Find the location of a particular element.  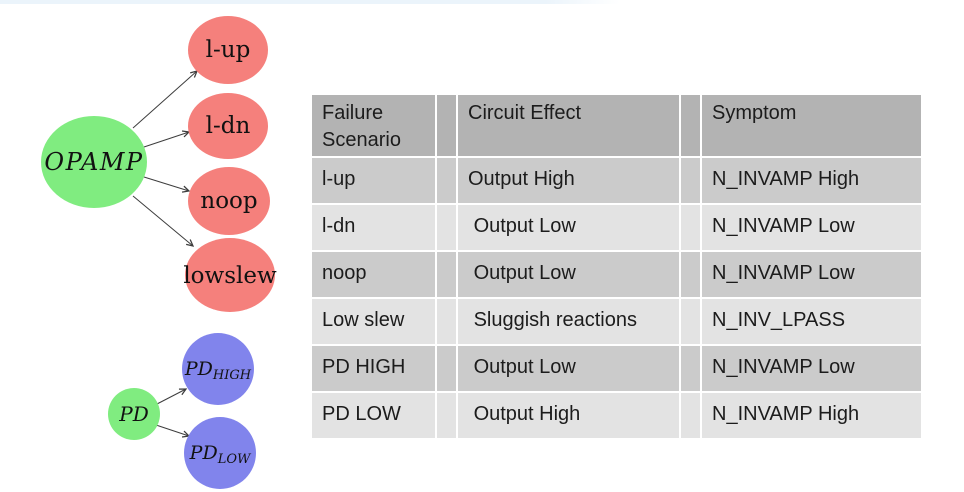

node-noop-label: noop is located at coordinates (228, 201).